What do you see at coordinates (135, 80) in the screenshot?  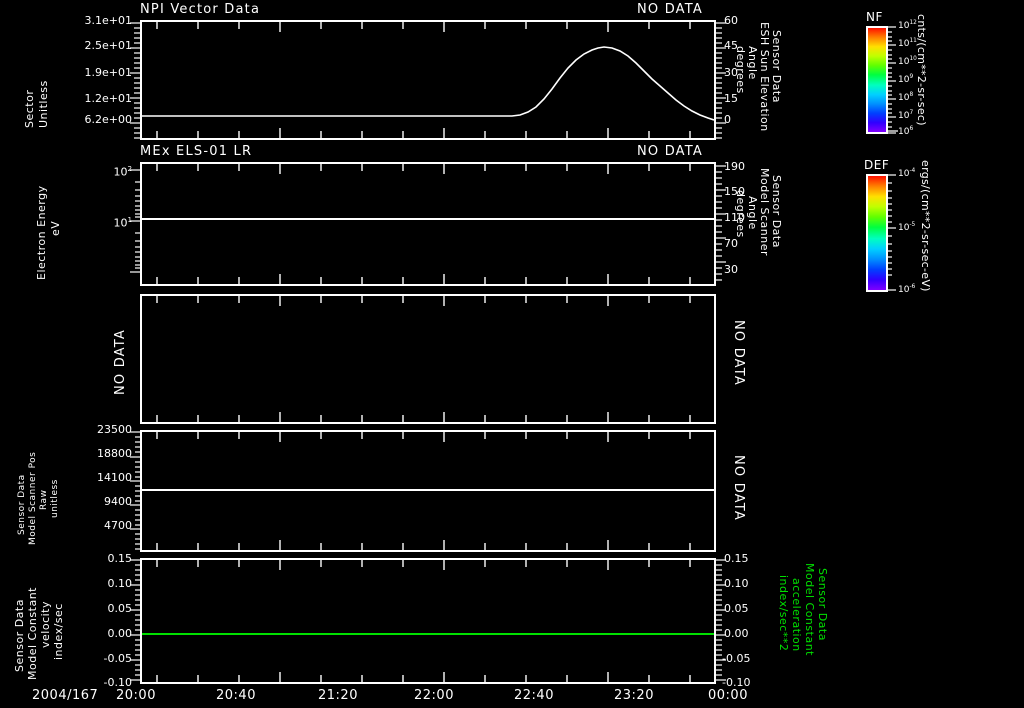 I see `panel-1-left-minor-ticks` at bounding box center [135, 80].